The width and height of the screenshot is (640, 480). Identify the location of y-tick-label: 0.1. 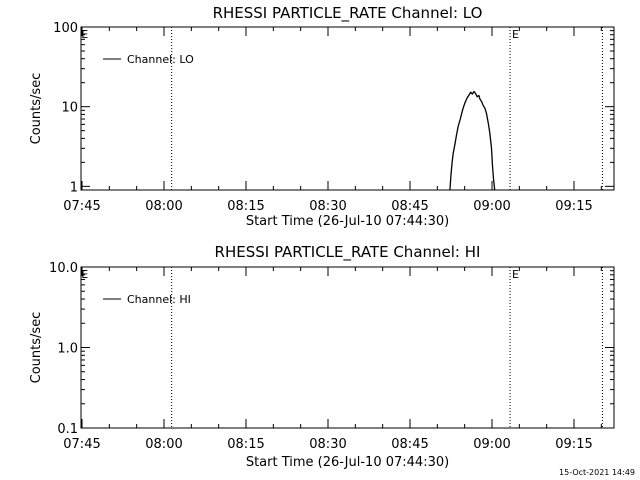
(67, 429).